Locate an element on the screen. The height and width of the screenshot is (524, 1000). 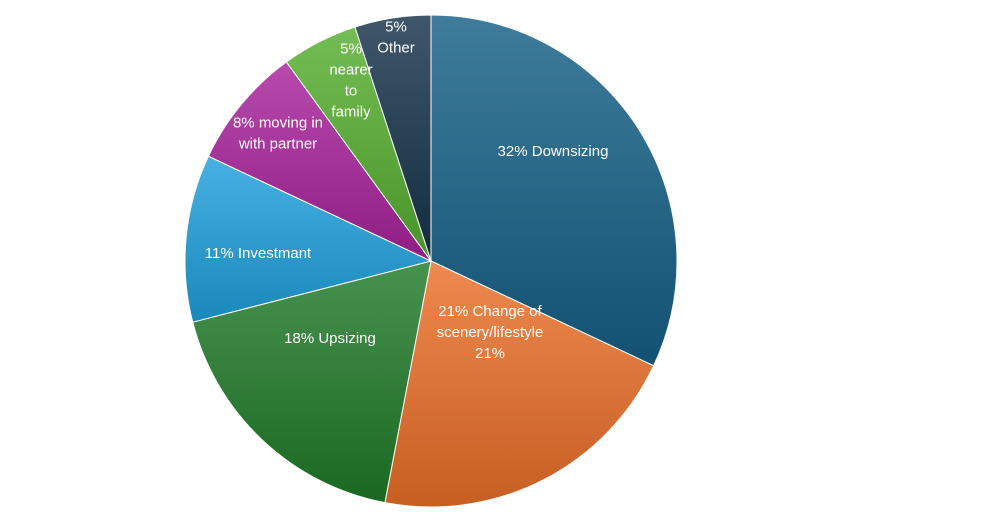
slice-label-downsizing: 32% Downsizing is located at coordinates (553, 151).